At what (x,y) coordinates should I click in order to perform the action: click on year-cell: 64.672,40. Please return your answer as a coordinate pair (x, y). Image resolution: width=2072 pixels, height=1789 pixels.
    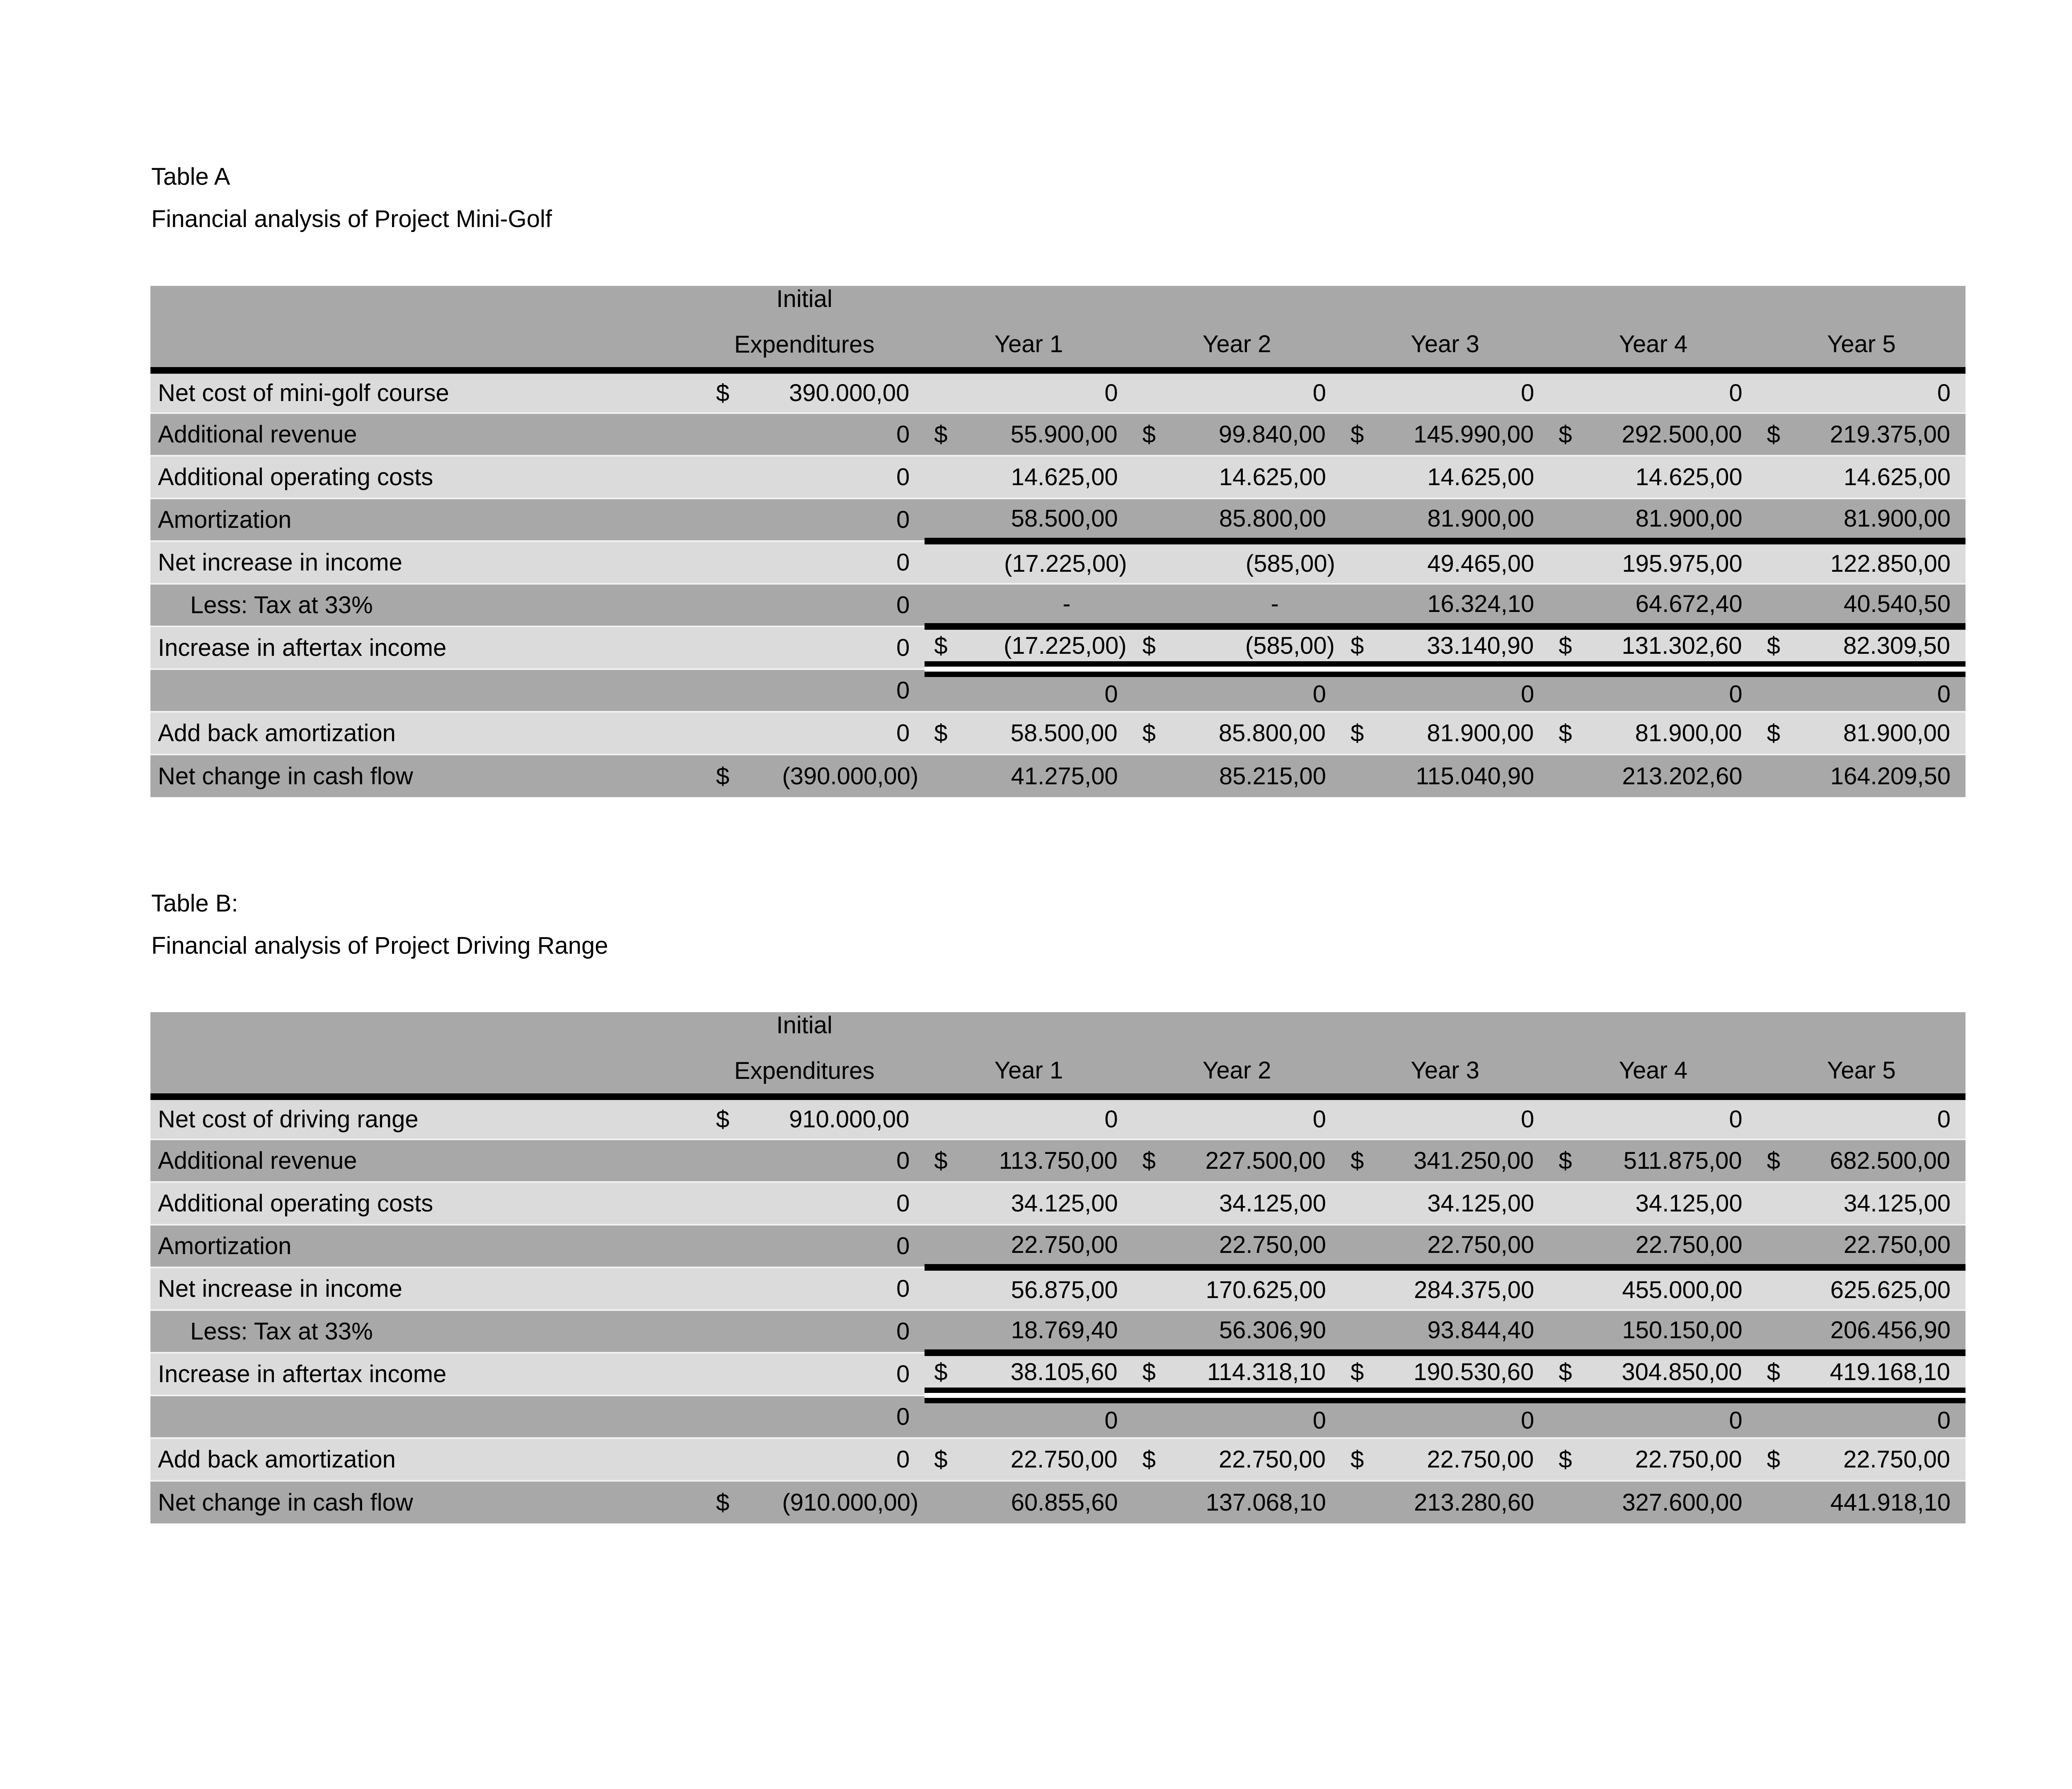
    Looking at the image, I should click on (1653, 606).